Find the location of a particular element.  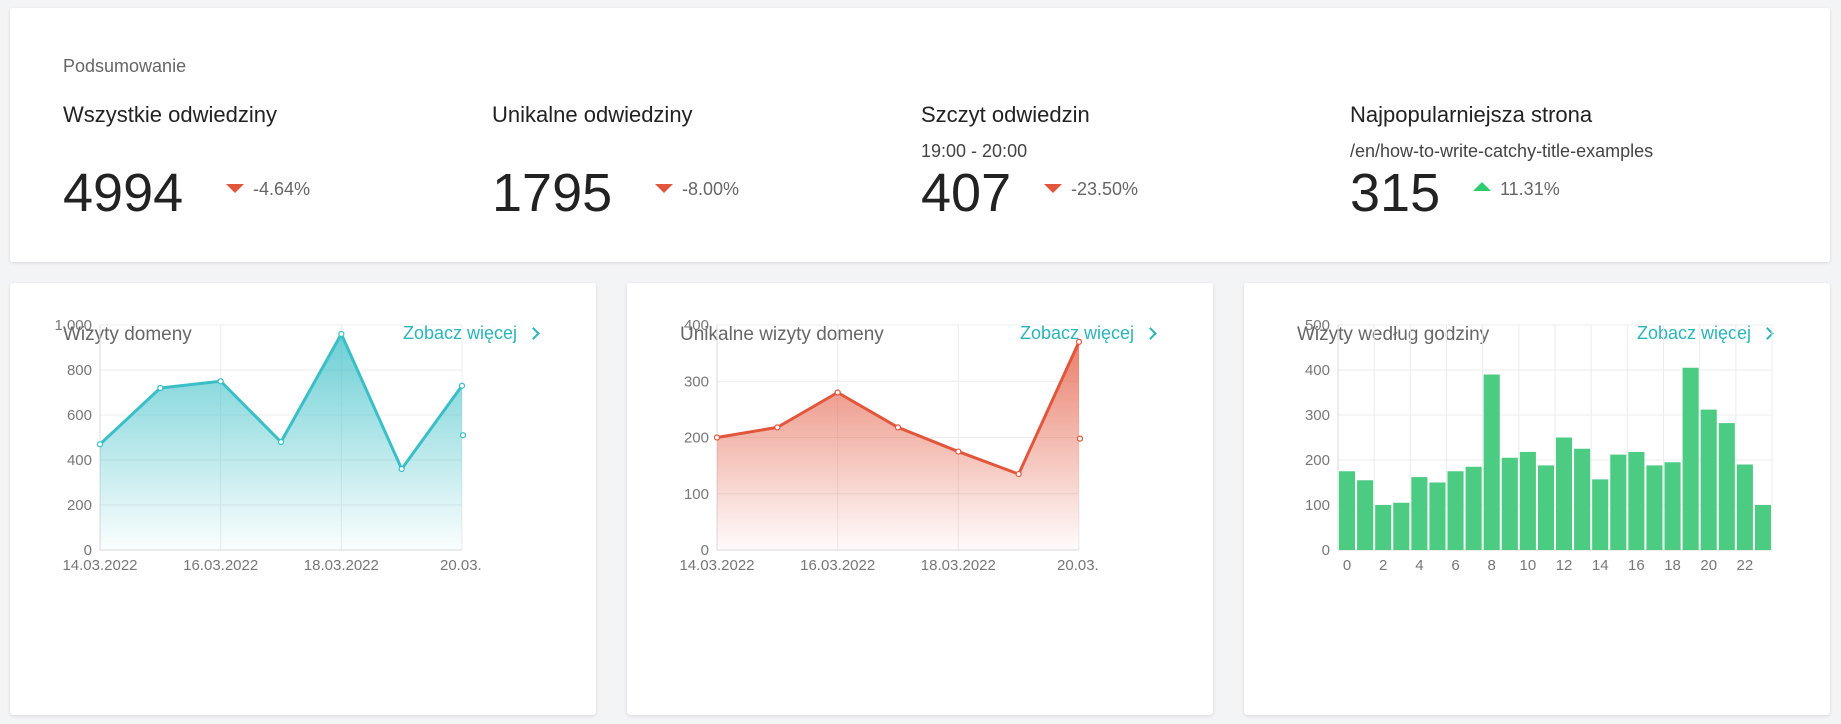

x-tick-label: 20 is located at coordinates (1708, 565).